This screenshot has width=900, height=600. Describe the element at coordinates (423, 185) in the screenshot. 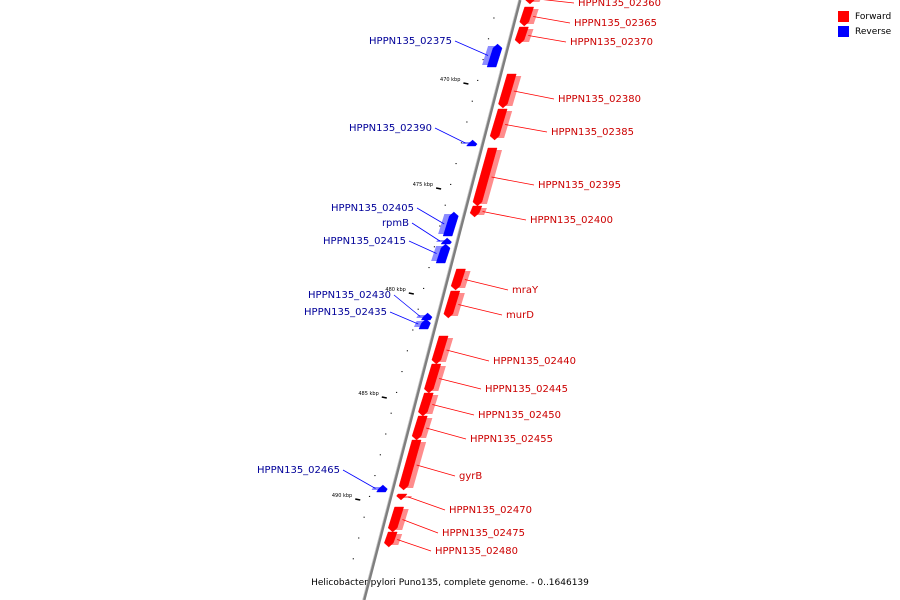

I see `tick-label: 475 kbp` at that location.